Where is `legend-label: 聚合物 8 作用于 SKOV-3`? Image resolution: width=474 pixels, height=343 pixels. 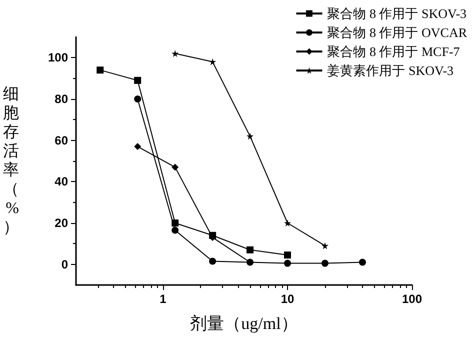 legend-label: 聚合物 8 作用于 SKOV-3 is located at coordinates (397, 13).